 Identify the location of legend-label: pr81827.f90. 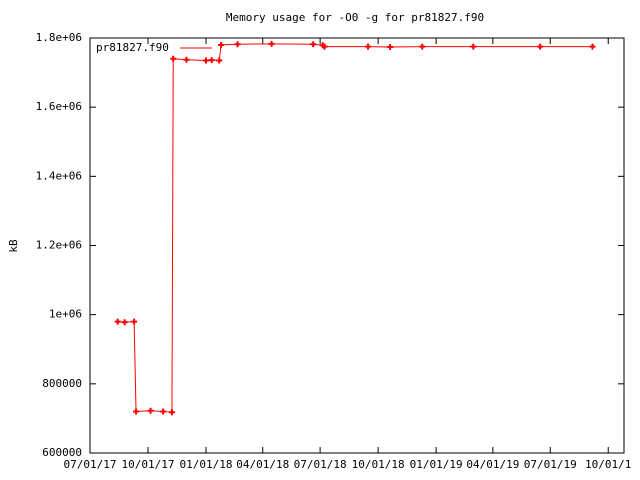
(132, 47).